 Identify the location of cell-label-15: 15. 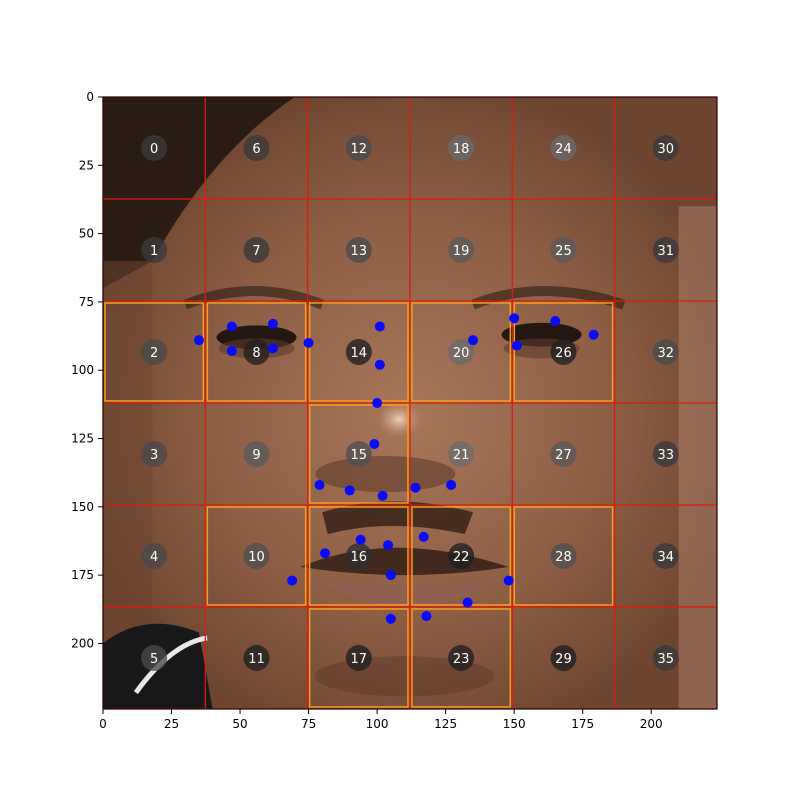
(358, 453).